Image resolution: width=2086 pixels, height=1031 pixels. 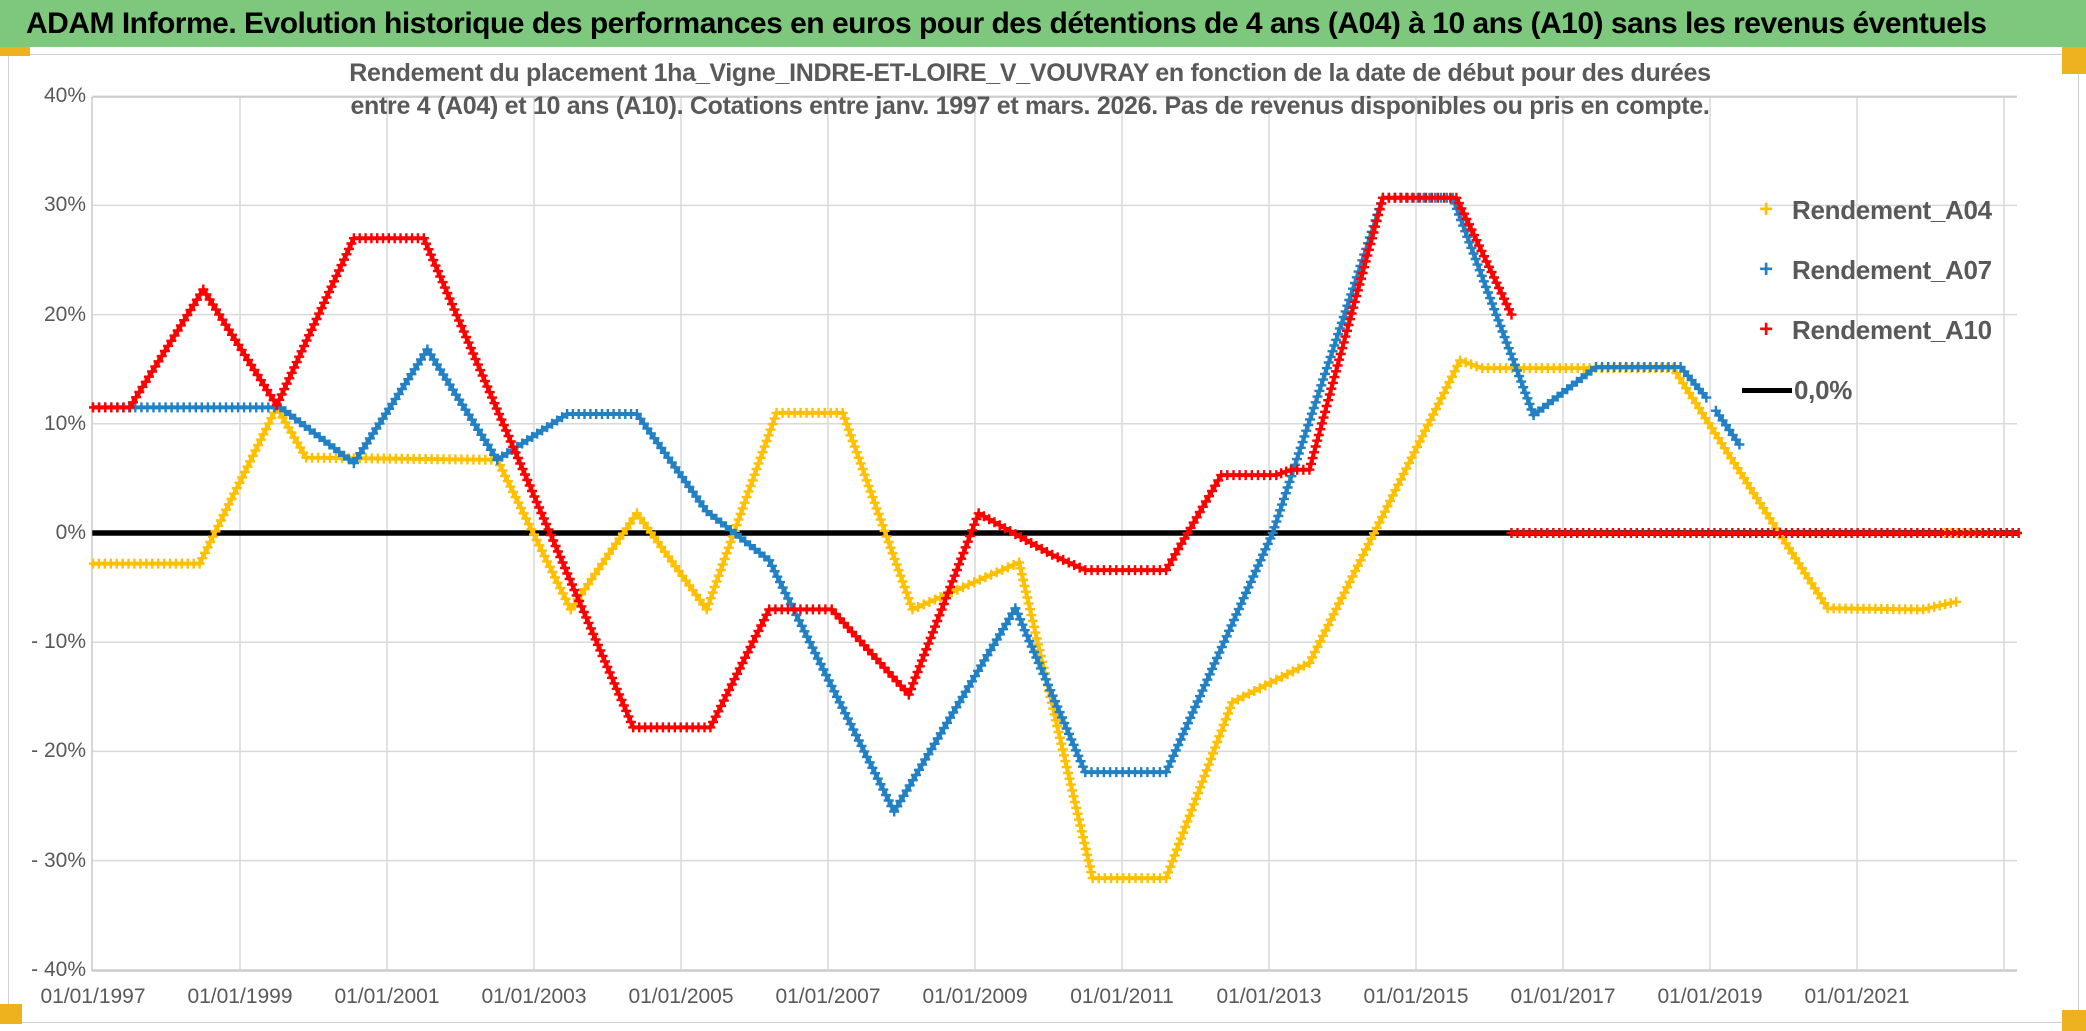 What do you see at coordinates (58, 751) in the screenshot?
I see `y-axis-label: - 20%` at bounding box center [58, 751].